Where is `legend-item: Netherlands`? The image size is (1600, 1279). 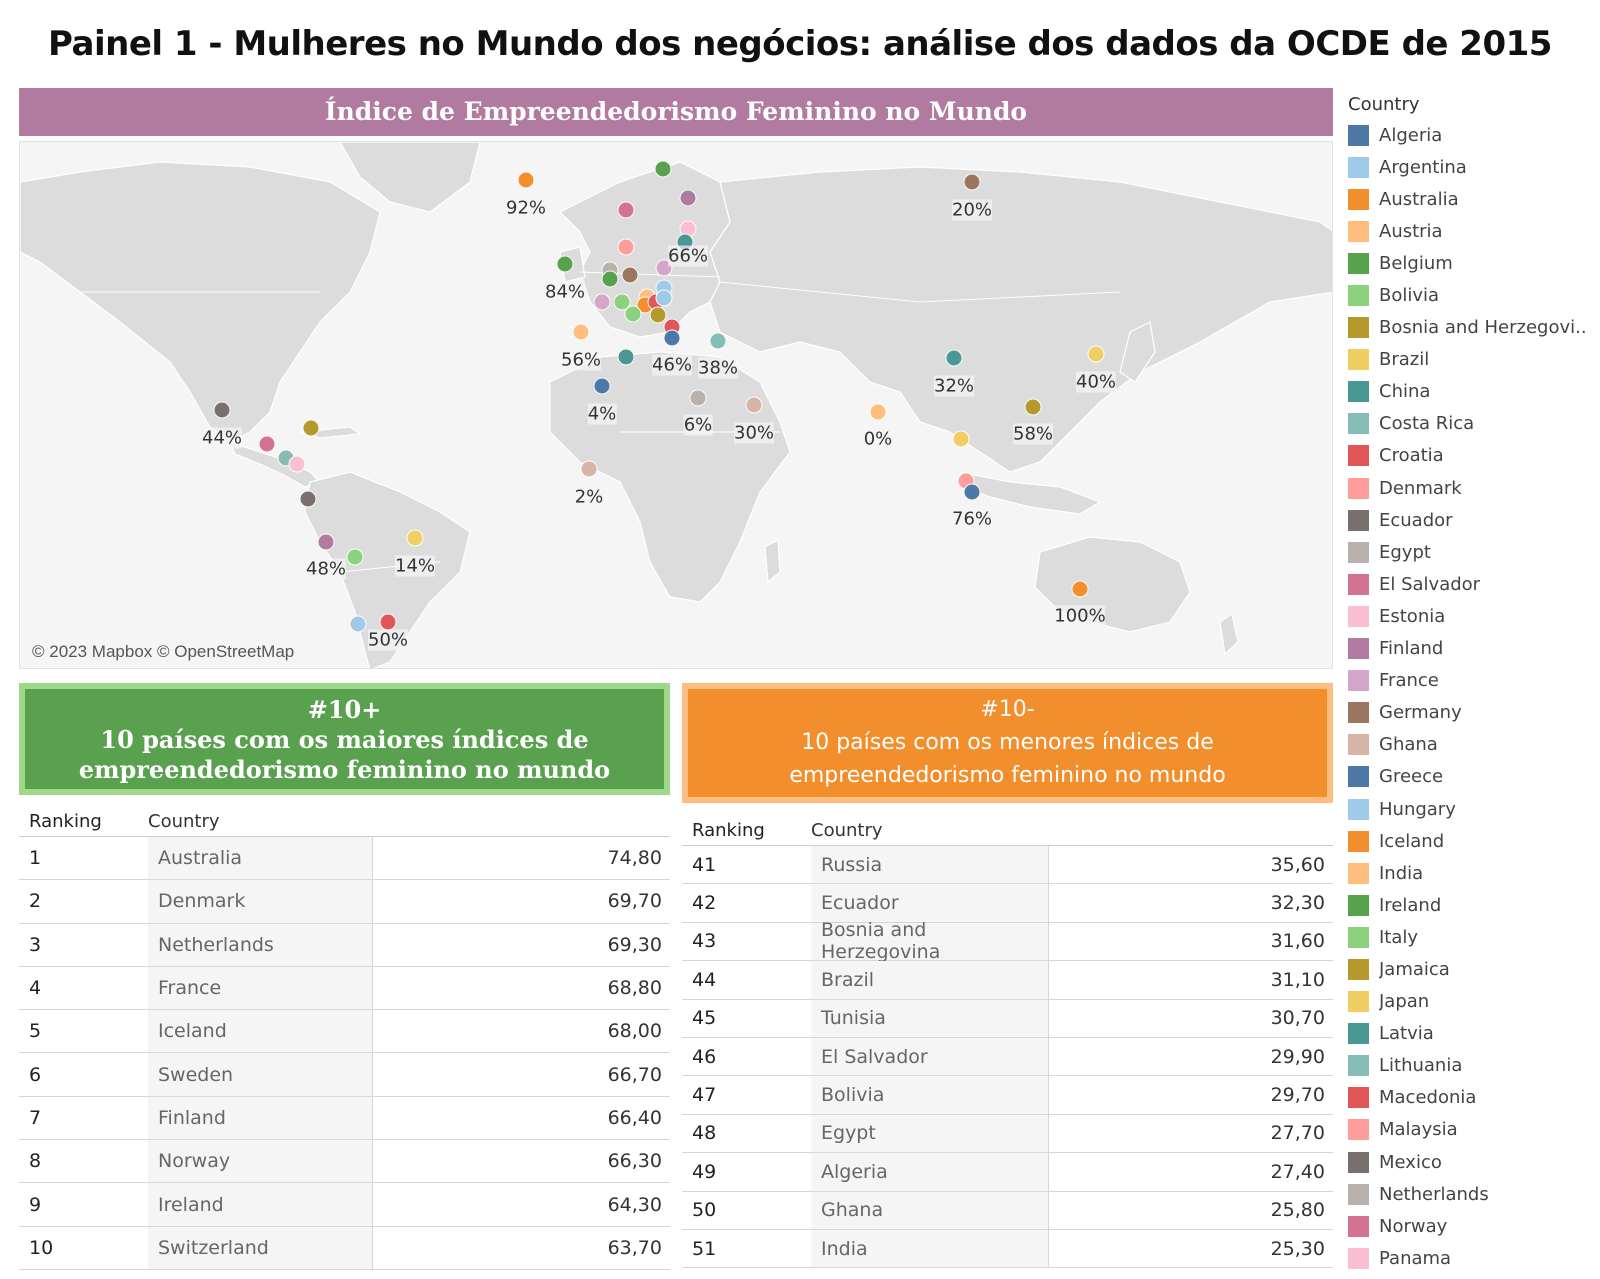
legend-item: Netherlands is located at coordinates (1474, 1194).